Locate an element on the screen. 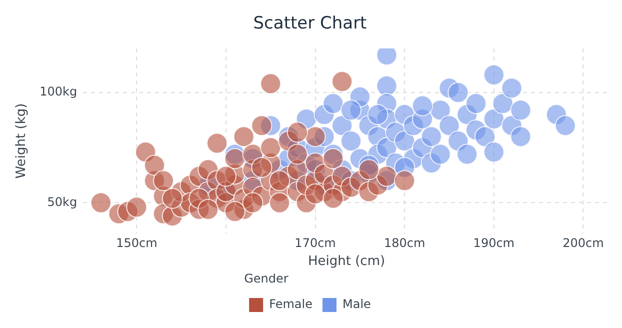 The width and height of the screenshot is (622, 328). legend-label: Male is located at coordinates (356, 304).